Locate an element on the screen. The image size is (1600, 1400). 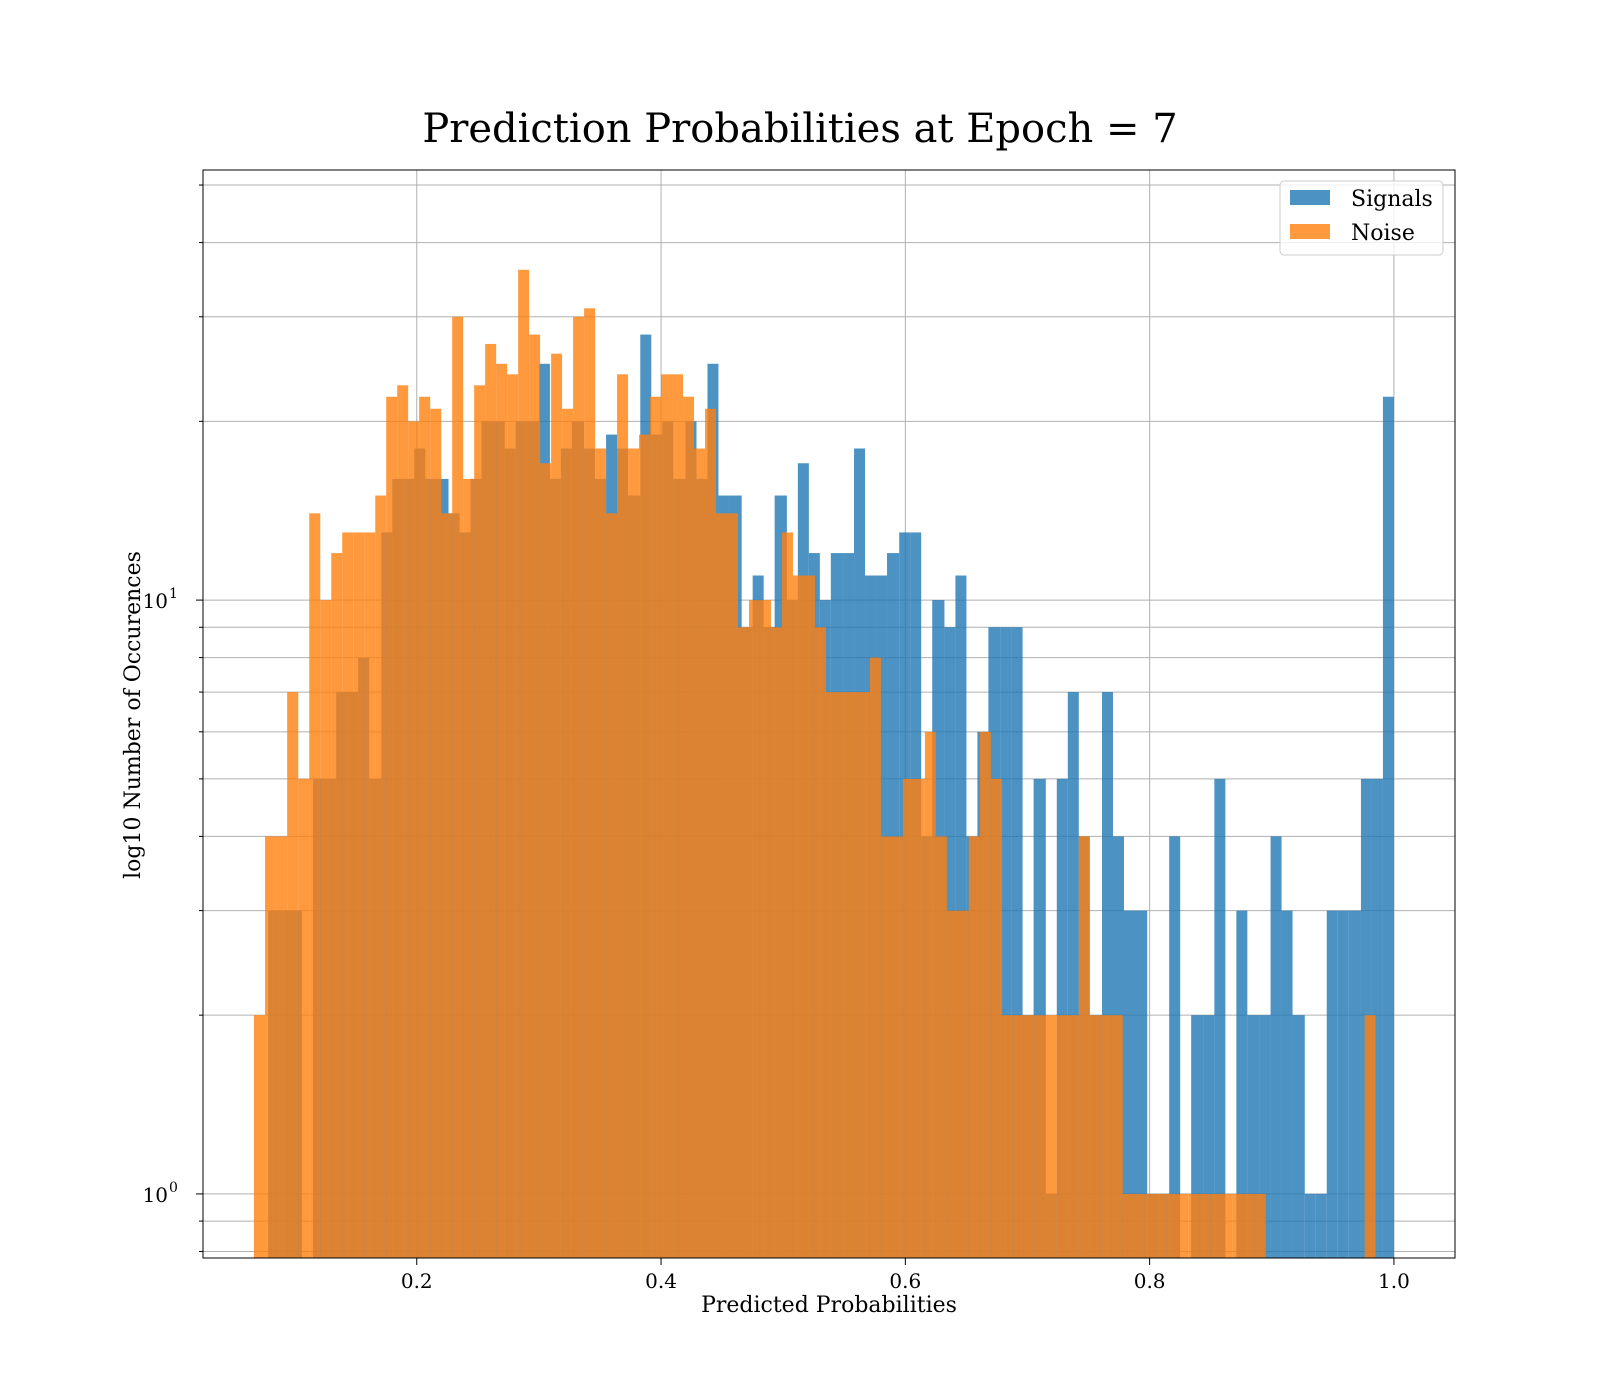
y-tick-label: 10 is located at coordinates (155, 1195).